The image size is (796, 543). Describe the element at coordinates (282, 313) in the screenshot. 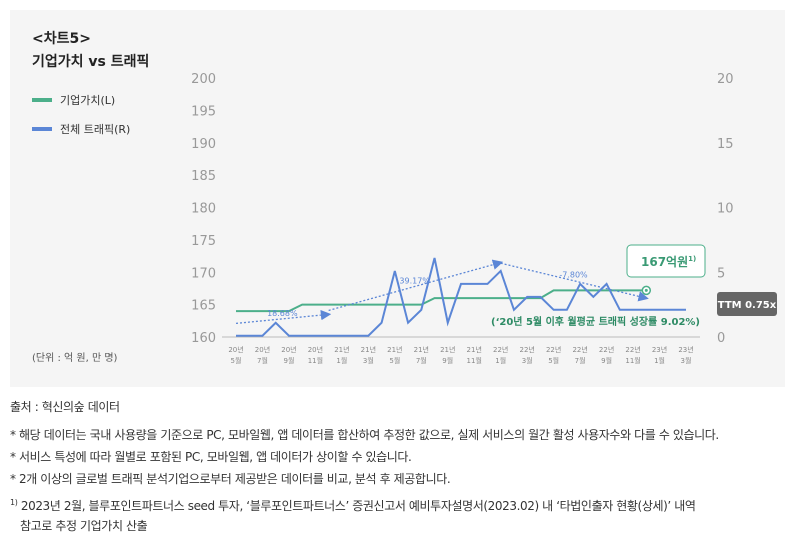

I see `trend-label: 18.68%` at that location.